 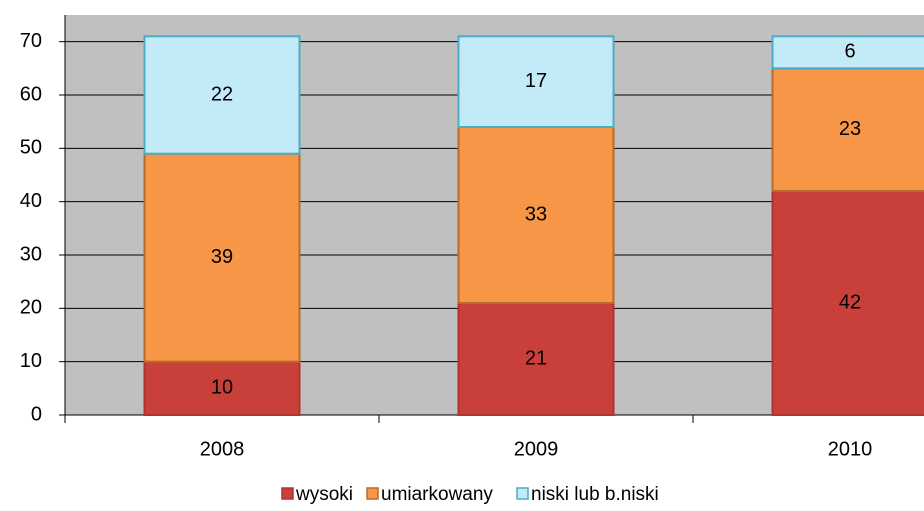 I want to click on data-label: 6, so click(x=849, y=52).